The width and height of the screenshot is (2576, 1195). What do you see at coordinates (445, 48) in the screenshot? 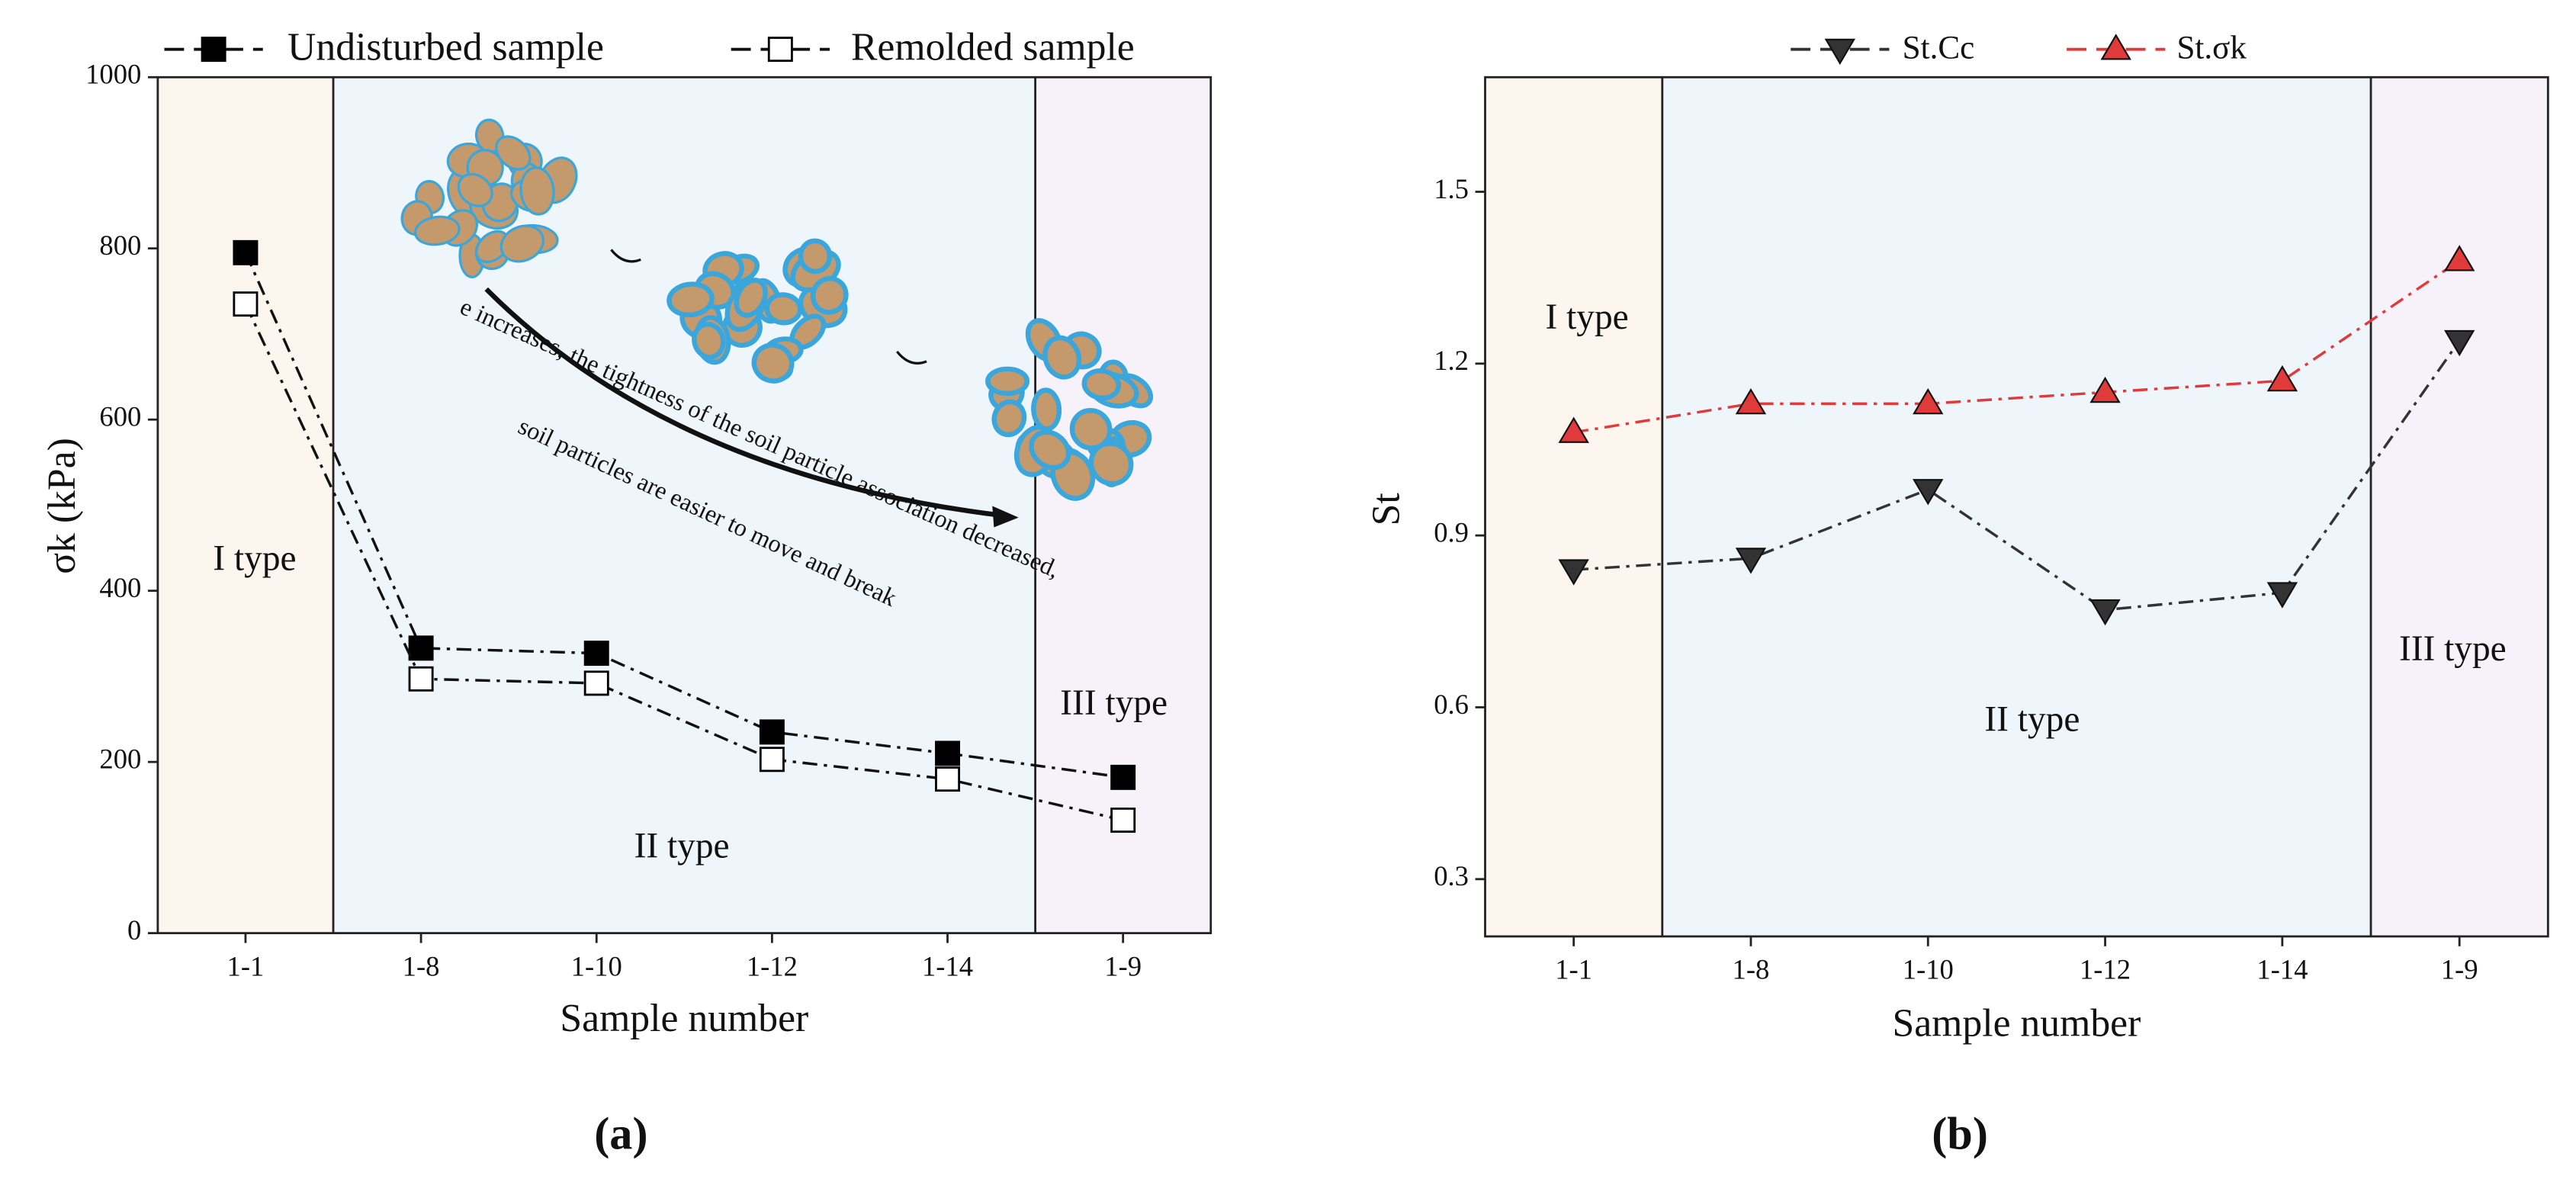
I see `legend-label: Undisturbed sample` at bounding box center [445, 48].